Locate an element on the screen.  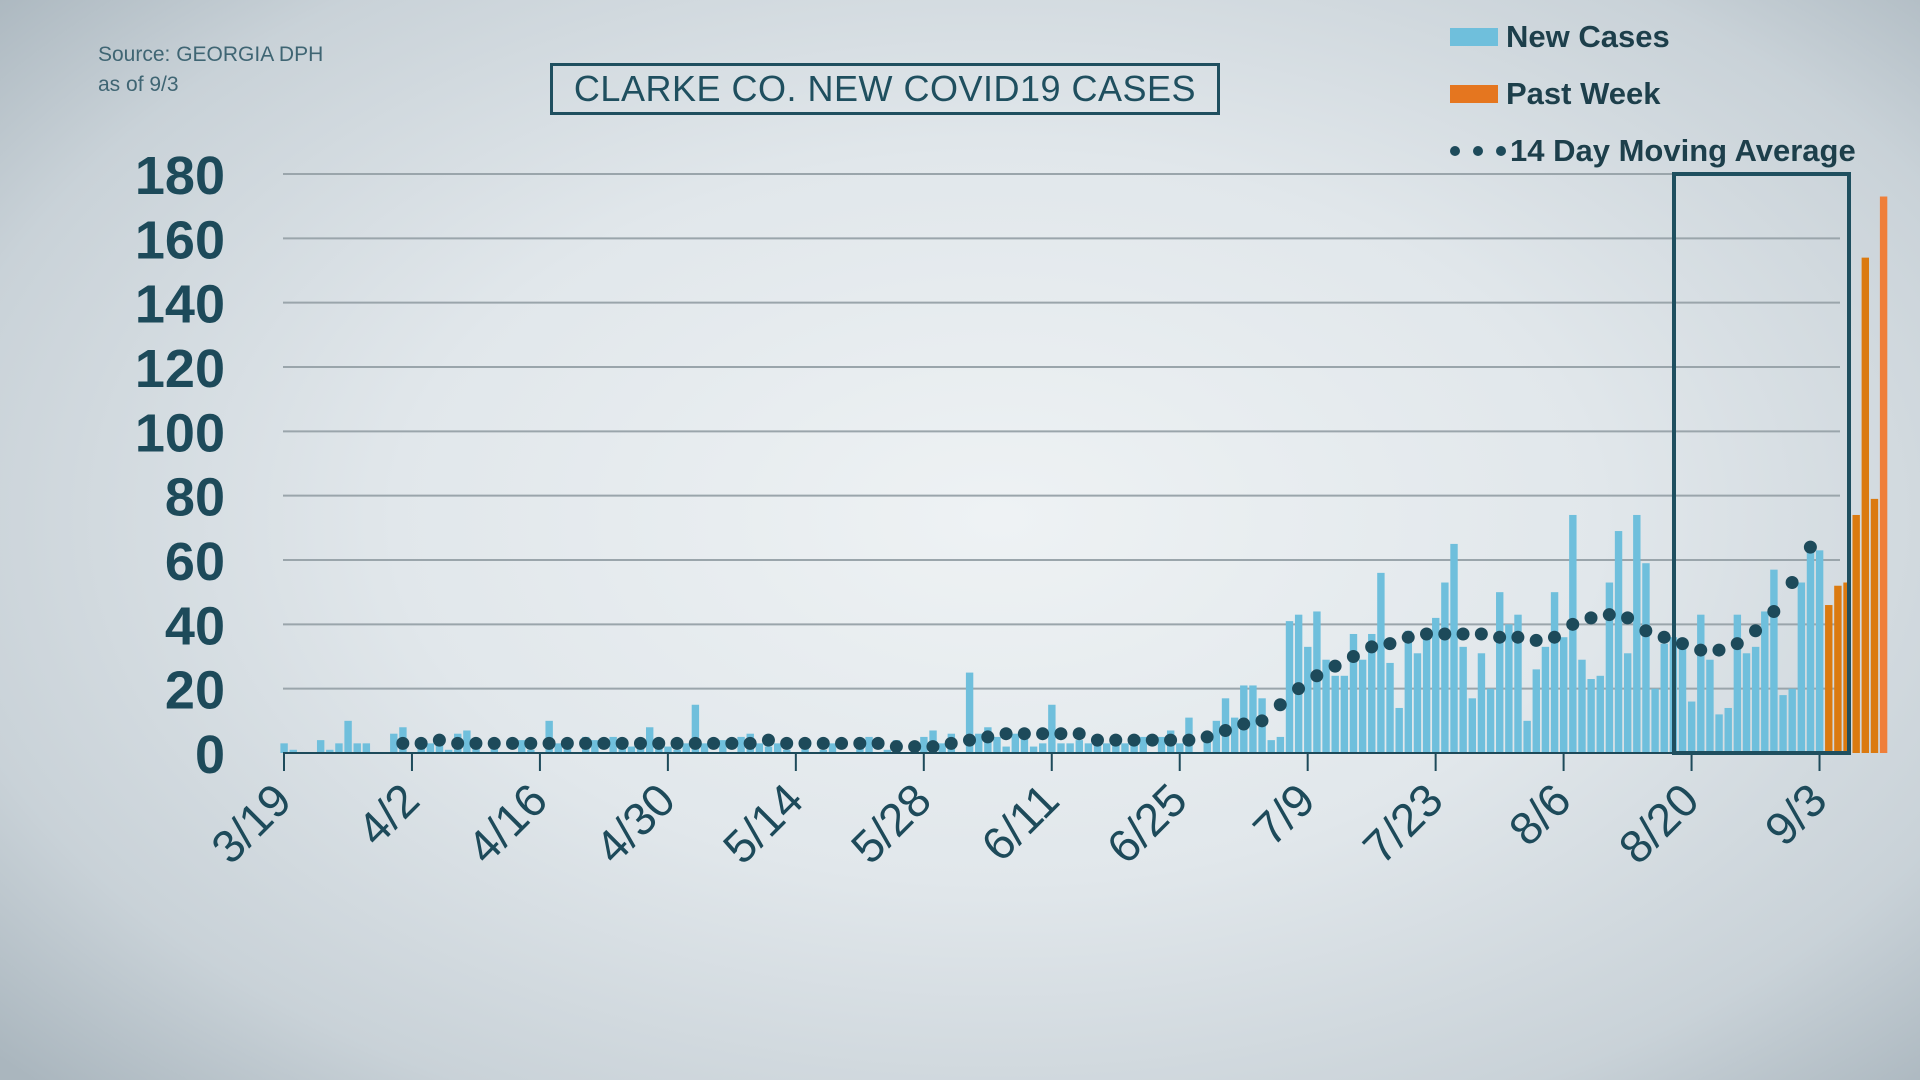
x-tick-label: 6/11 is located at coordinates (1020, 822).